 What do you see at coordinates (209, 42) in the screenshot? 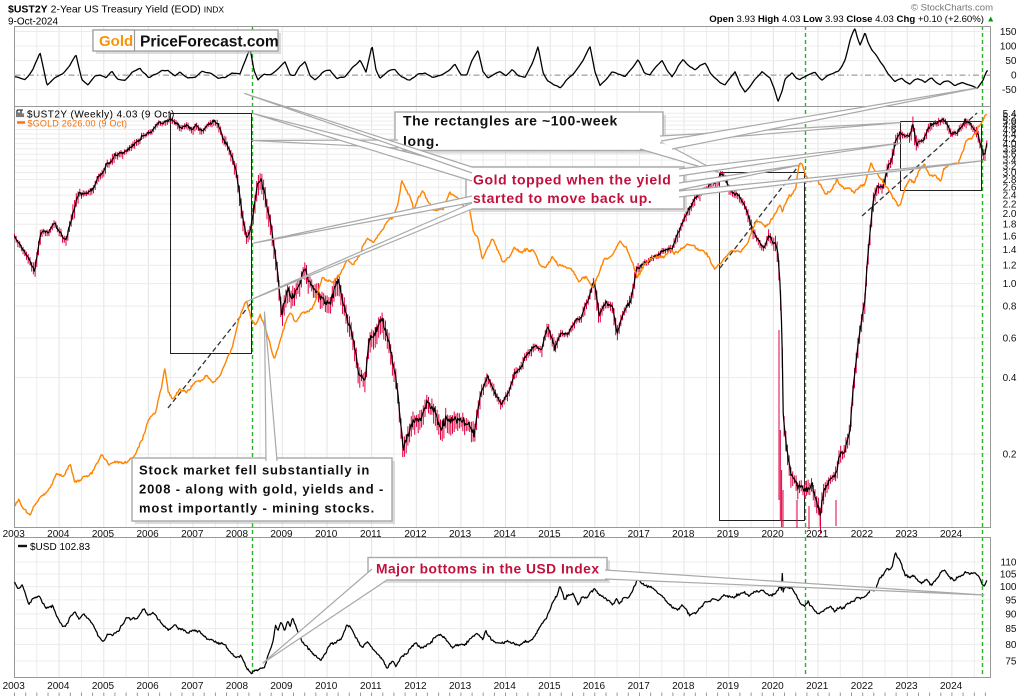
I see `svg-text: PriceForecast.com` at bounding box center [209, 42].